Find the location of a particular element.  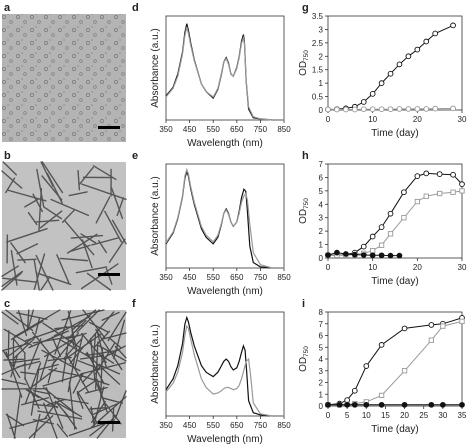

y-tick-label: 6 is located at coordinates (321, 336).